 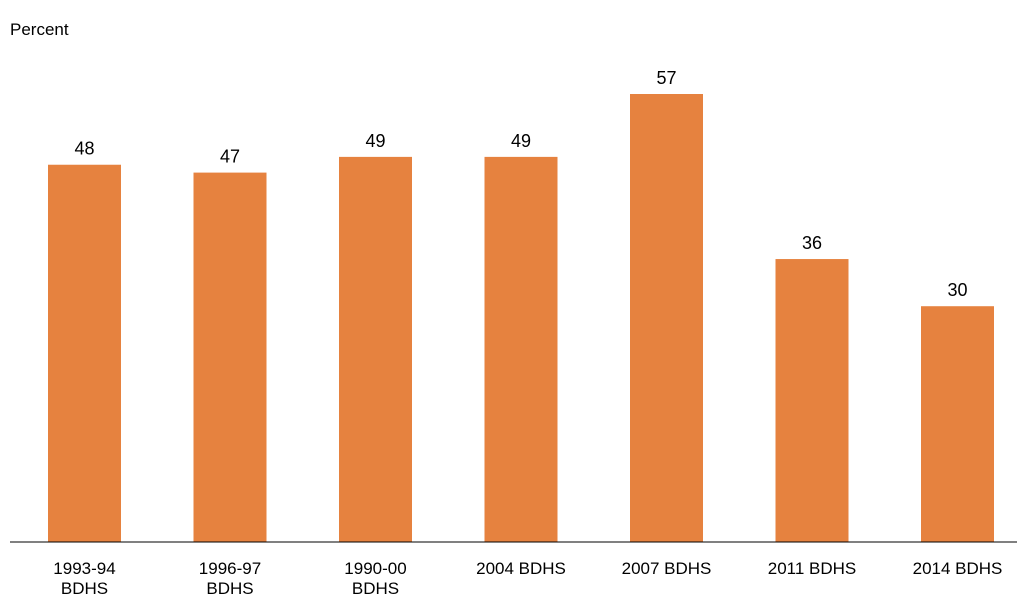 I want to click on x-tick-label: 2007 BDHS, so click(x=667, y=568).